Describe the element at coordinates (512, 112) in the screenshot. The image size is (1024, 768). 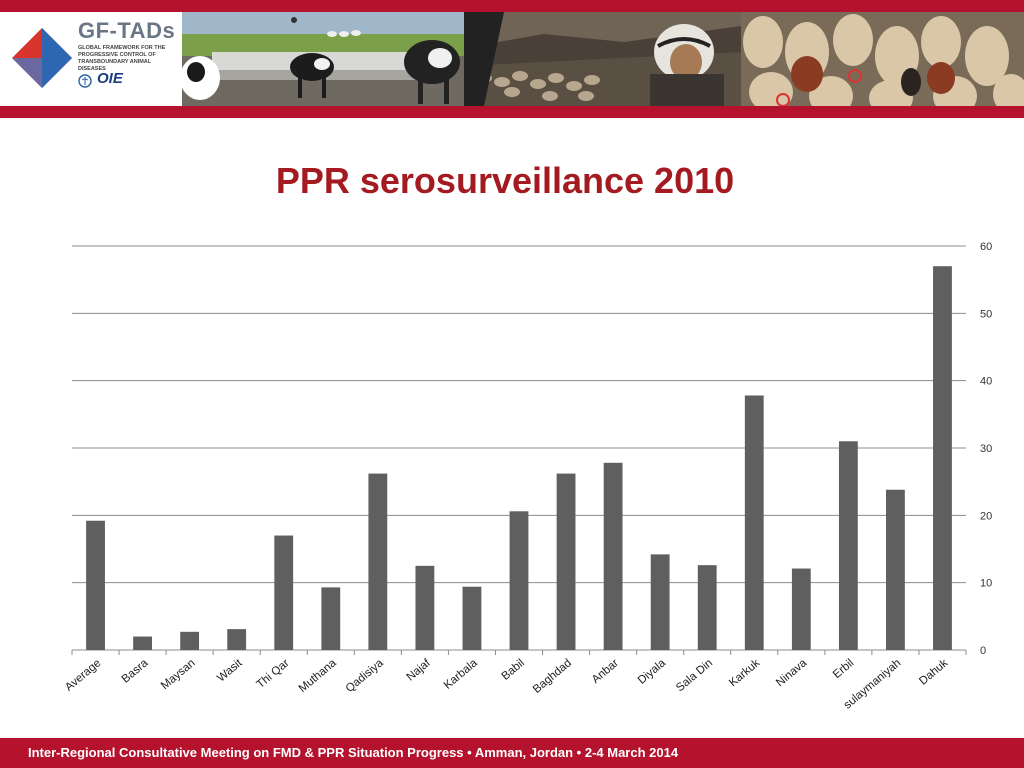
I see `header-red-band` at that location.